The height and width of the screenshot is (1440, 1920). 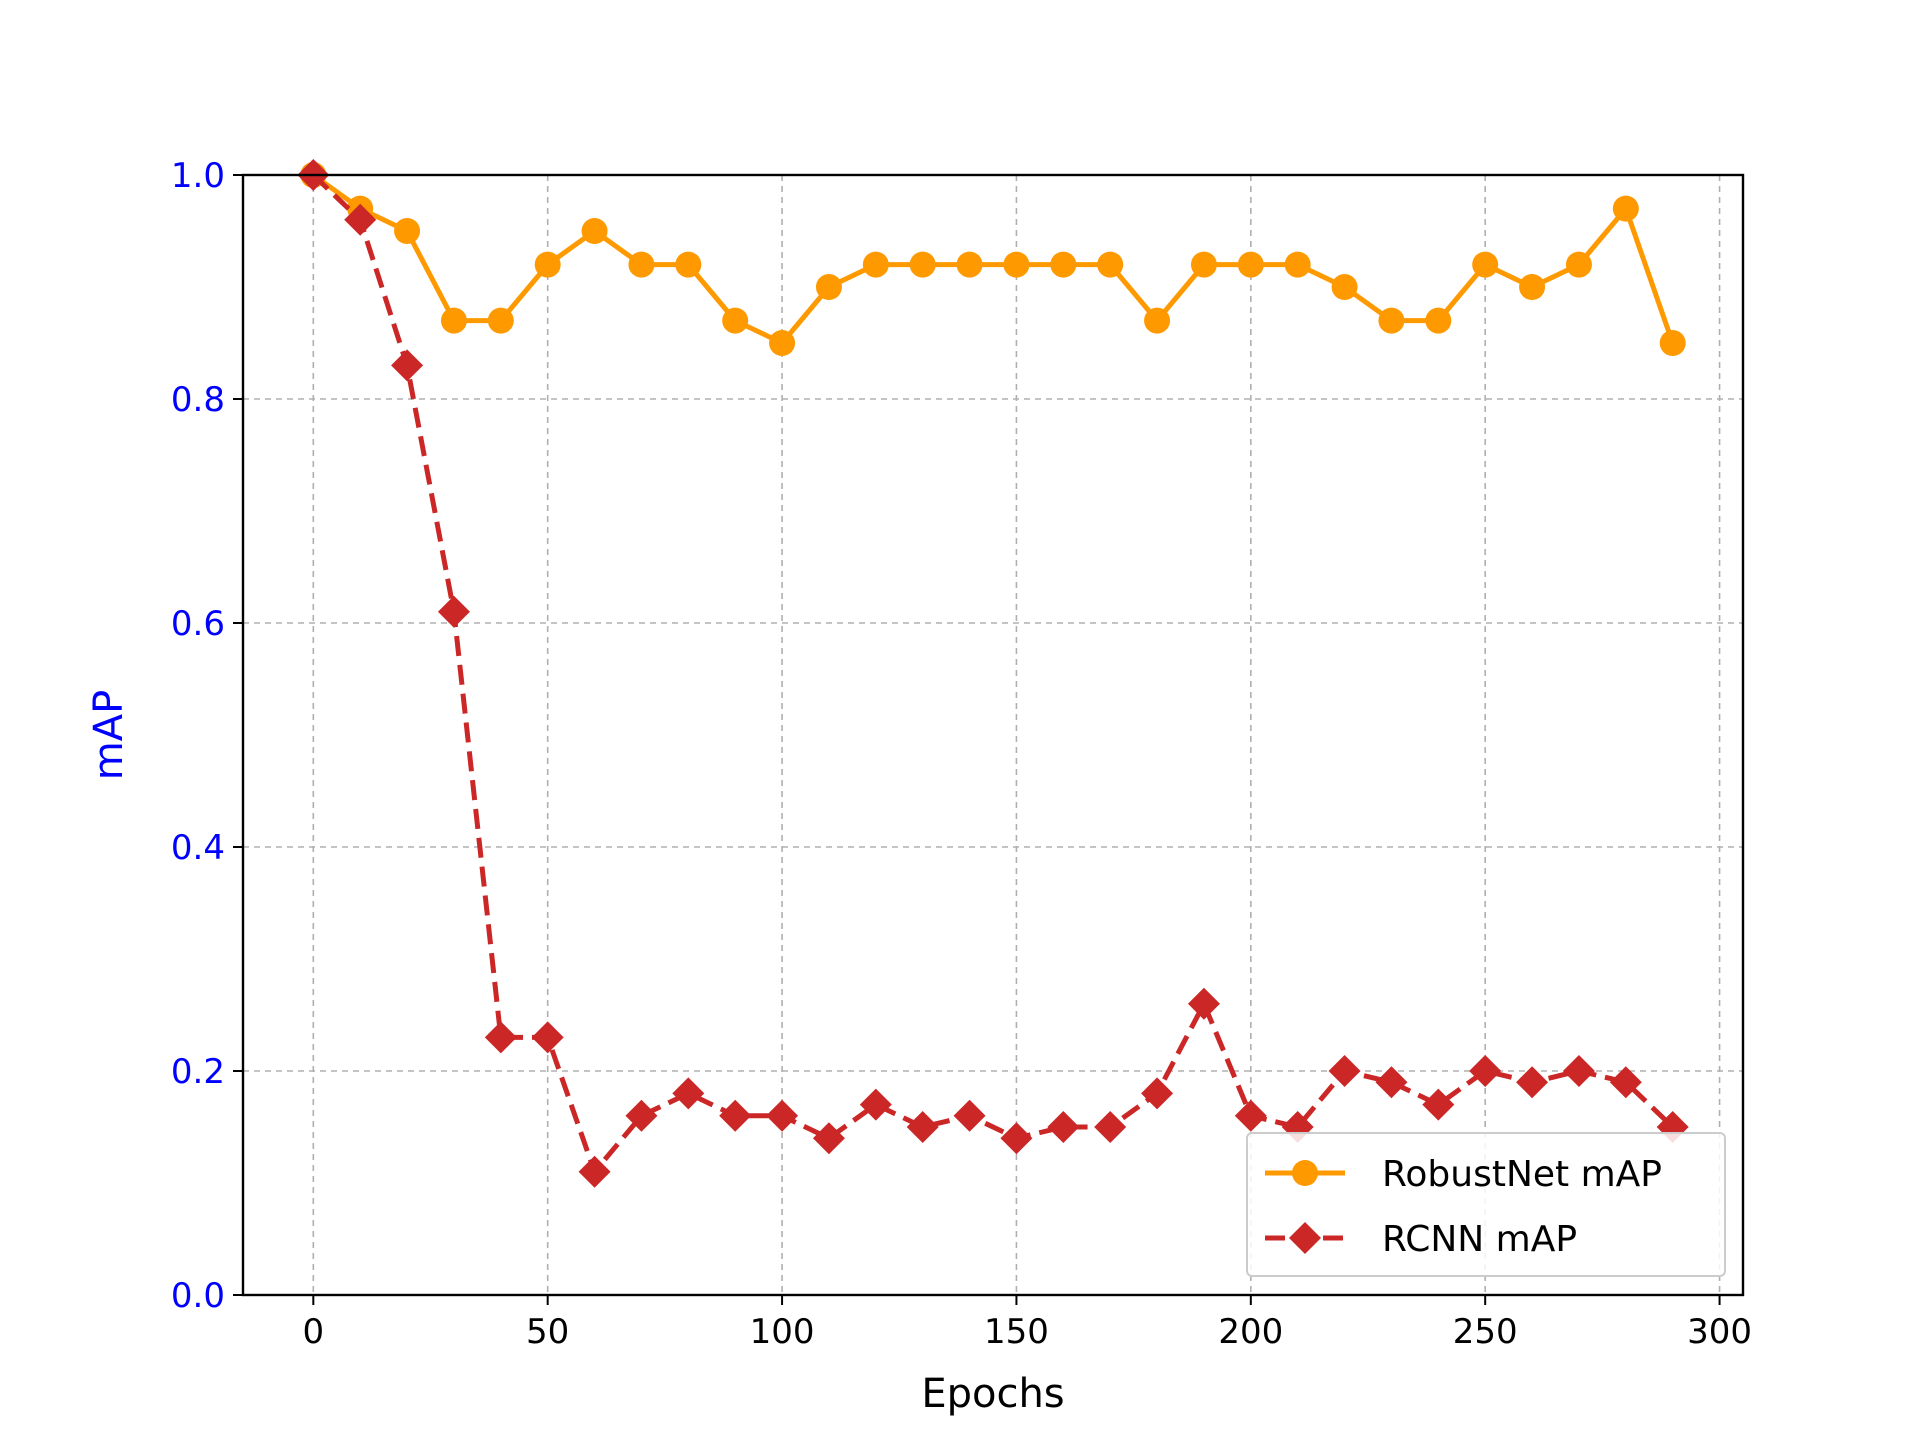 I want to click on x-tick-label: 250, so click(x=1485, y=1332).